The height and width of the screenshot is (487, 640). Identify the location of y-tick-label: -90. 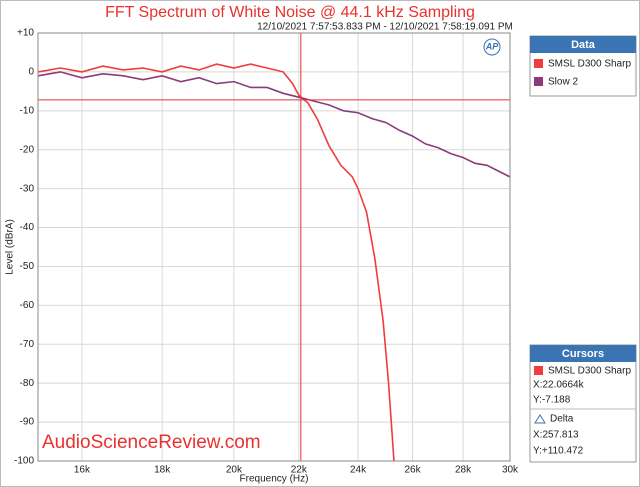
(27, 422).